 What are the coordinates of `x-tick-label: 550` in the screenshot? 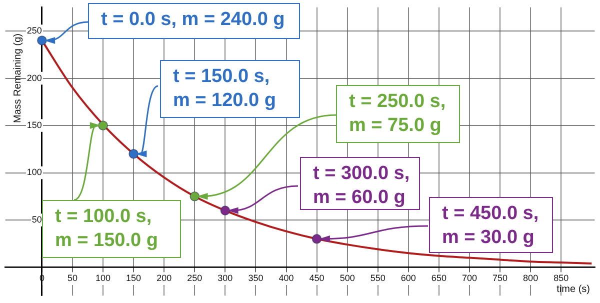 It's located at (378, 278).